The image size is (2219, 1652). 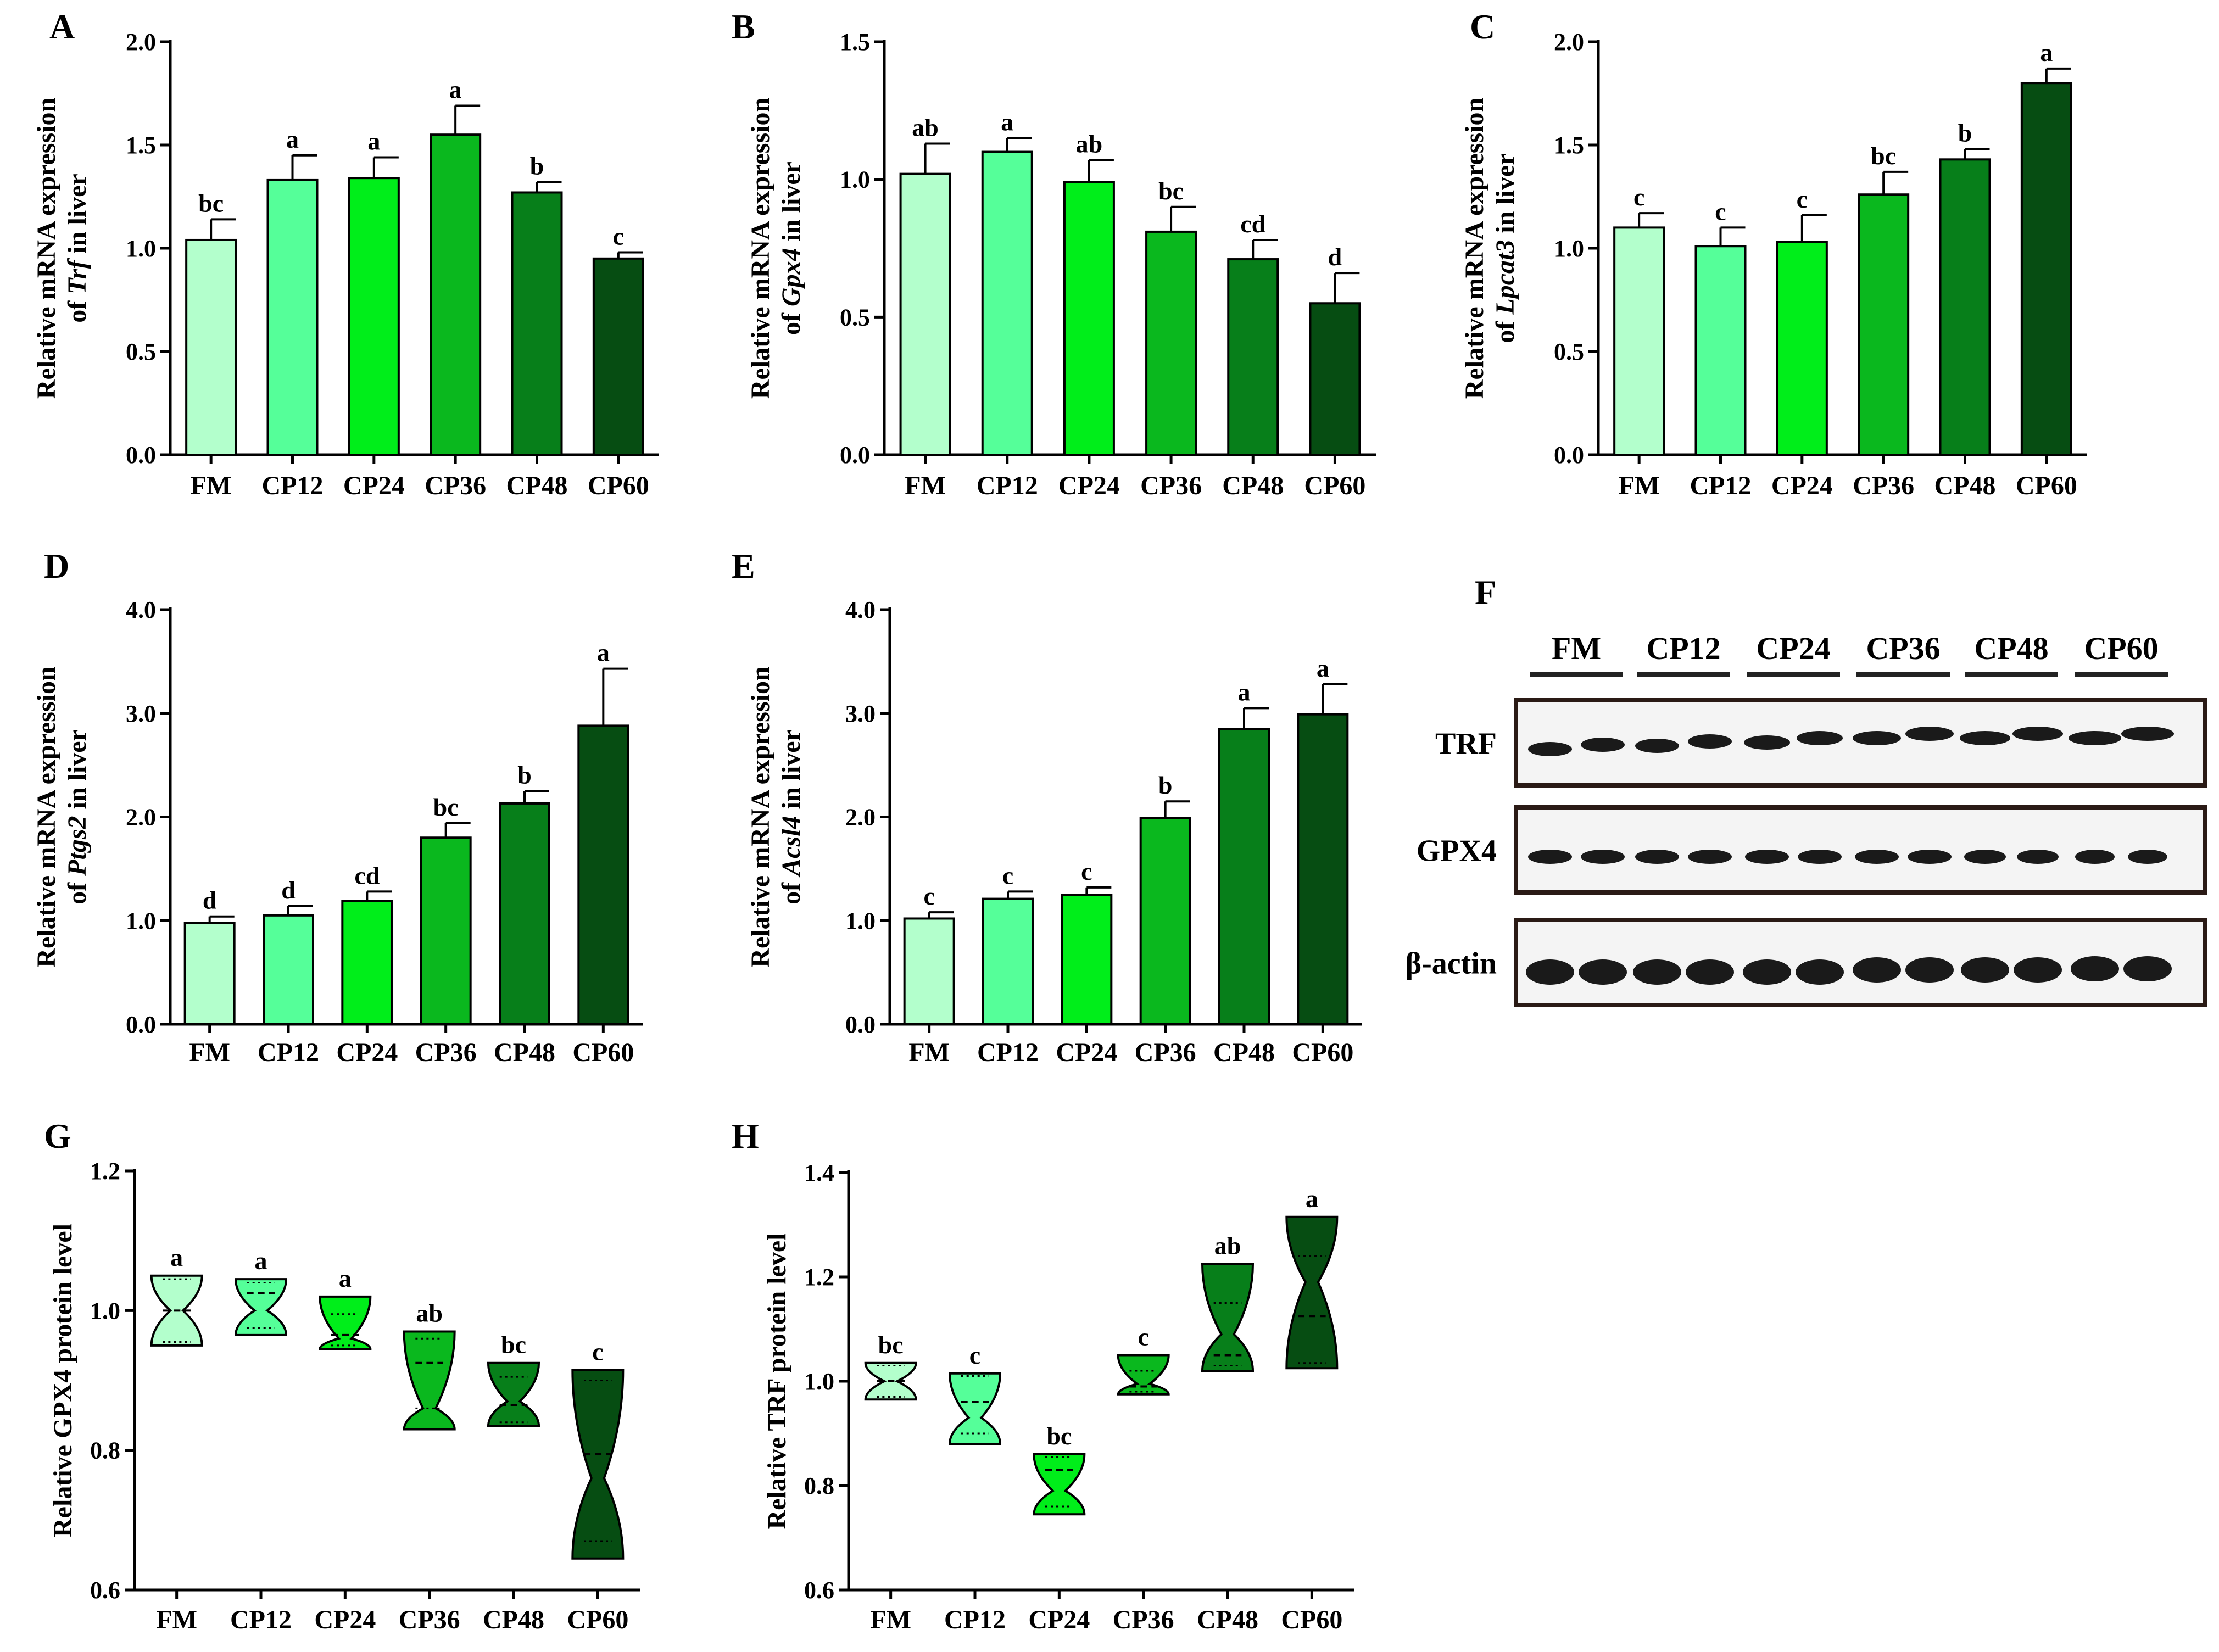 What do you see at coordinates (819, 1172) in the screenshot?
I see `y-tick-label: 1.4` at bounding box center [819, 1172].